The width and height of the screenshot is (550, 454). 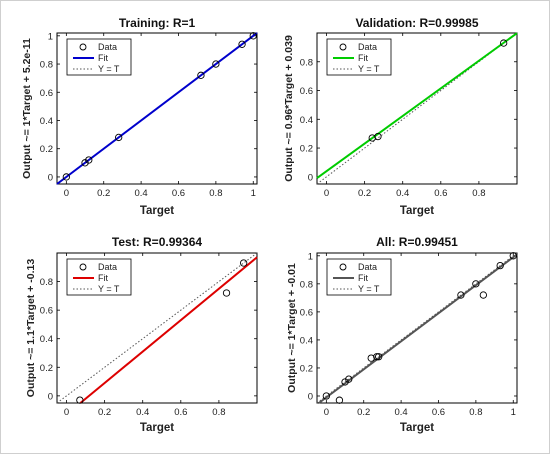 I want to click on tick-group: 0 0.2 0.4 0.6 0.8 1 0 0.2 0.4 0.6 0.8 1, so click(x=408, y=334).